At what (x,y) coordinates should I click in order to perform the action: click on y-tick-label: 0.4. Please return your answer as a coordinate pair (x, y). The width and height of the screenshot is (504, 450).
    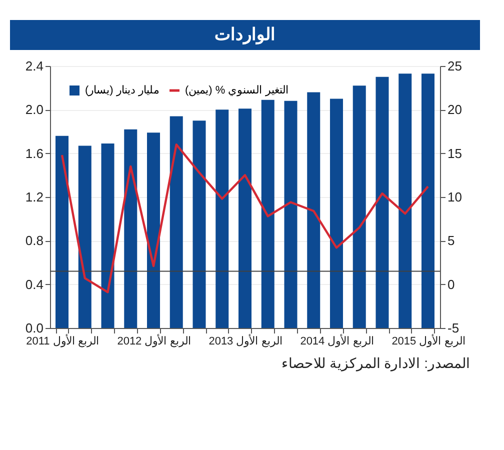
    Looking at the image, I should click on (34, 284).